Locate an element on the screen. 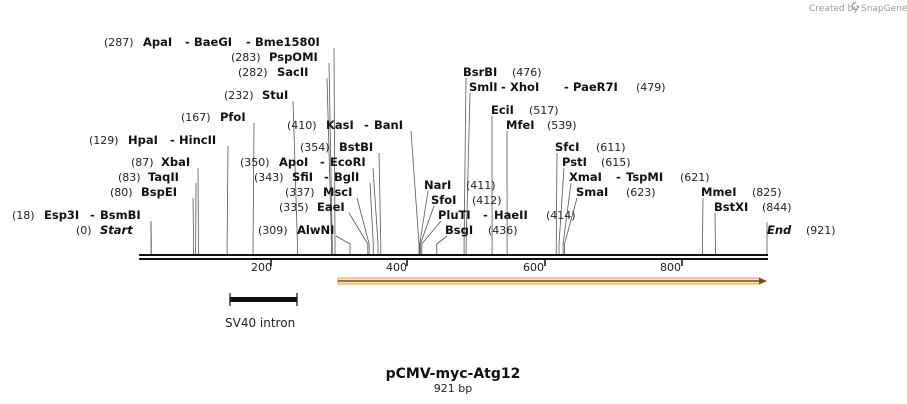 This screenshot has height=404, width=907. site-ecii: EciI is located at coordinates (502, 110).